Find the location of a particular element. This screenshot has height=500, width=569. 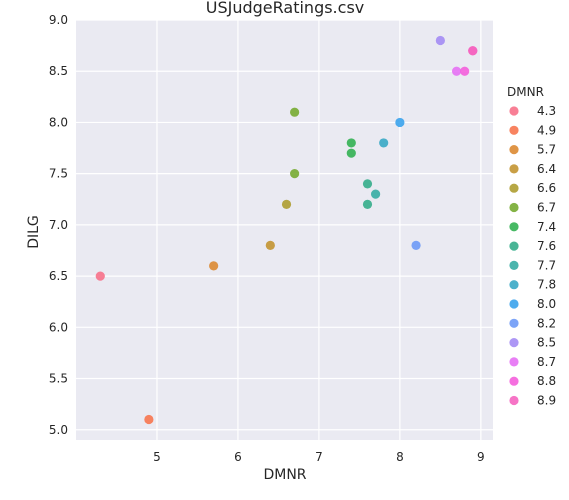

legend-label: 6.6 is located at coordinates (546, 188).